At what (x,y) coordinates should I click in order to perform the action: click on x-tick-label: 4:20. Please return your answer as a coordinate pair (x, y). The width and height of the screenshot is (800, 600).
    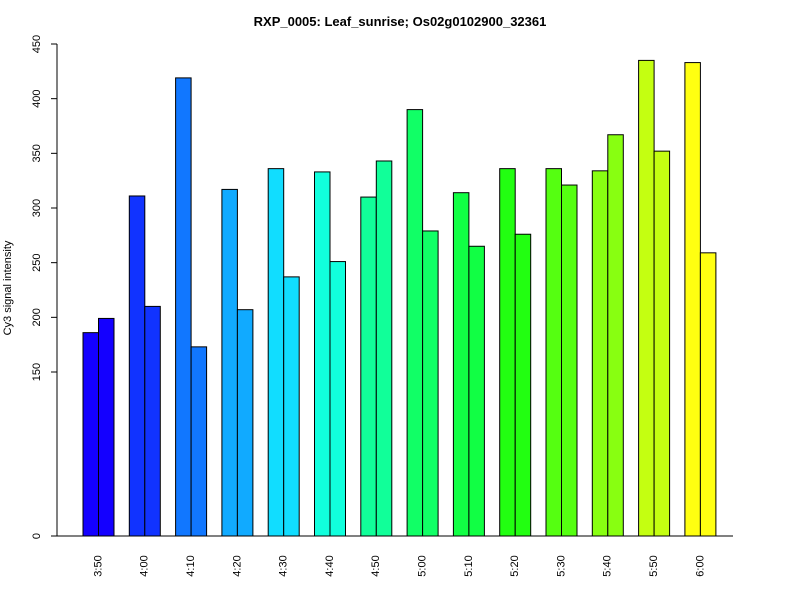
    Looking at the image, I should click on (237, 565).